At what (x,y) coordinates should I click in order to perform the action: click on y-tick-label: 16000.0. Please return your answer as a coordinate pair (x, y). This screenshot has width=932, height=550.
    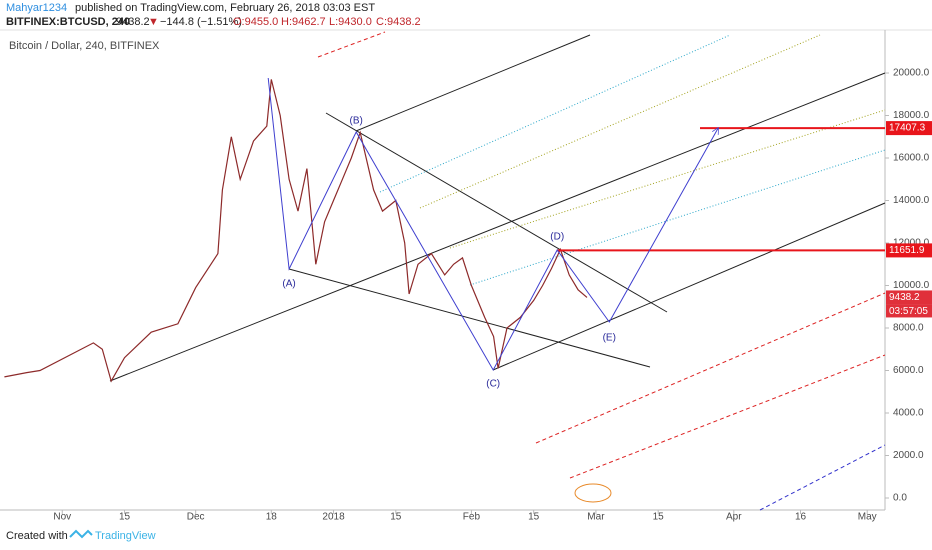
    Looking at the image, I should click on (911, 158).